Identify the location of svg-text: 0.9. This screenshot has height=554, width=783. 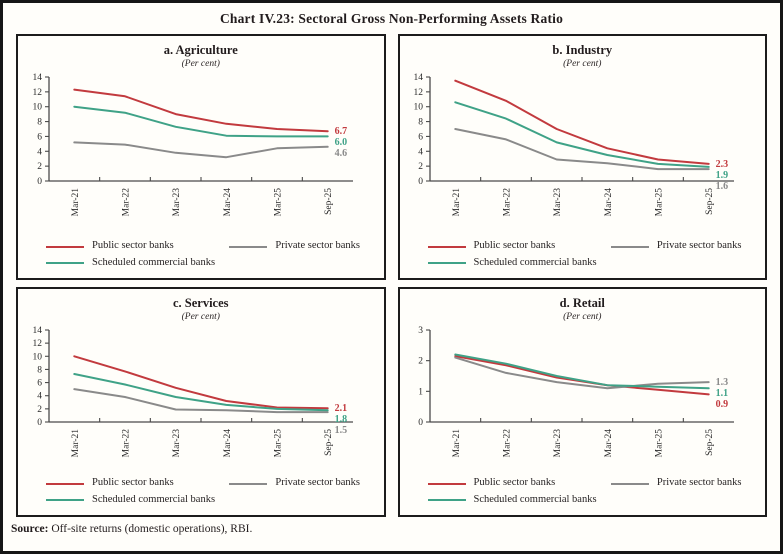
(722, 404).